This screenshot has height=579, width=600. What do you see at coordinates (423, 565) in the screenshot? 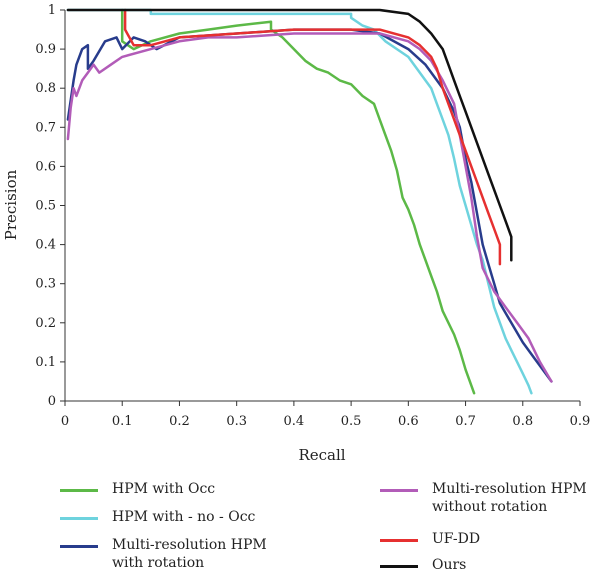
I see `legend-item-ours: Ours` at bounding box center [423, 565].